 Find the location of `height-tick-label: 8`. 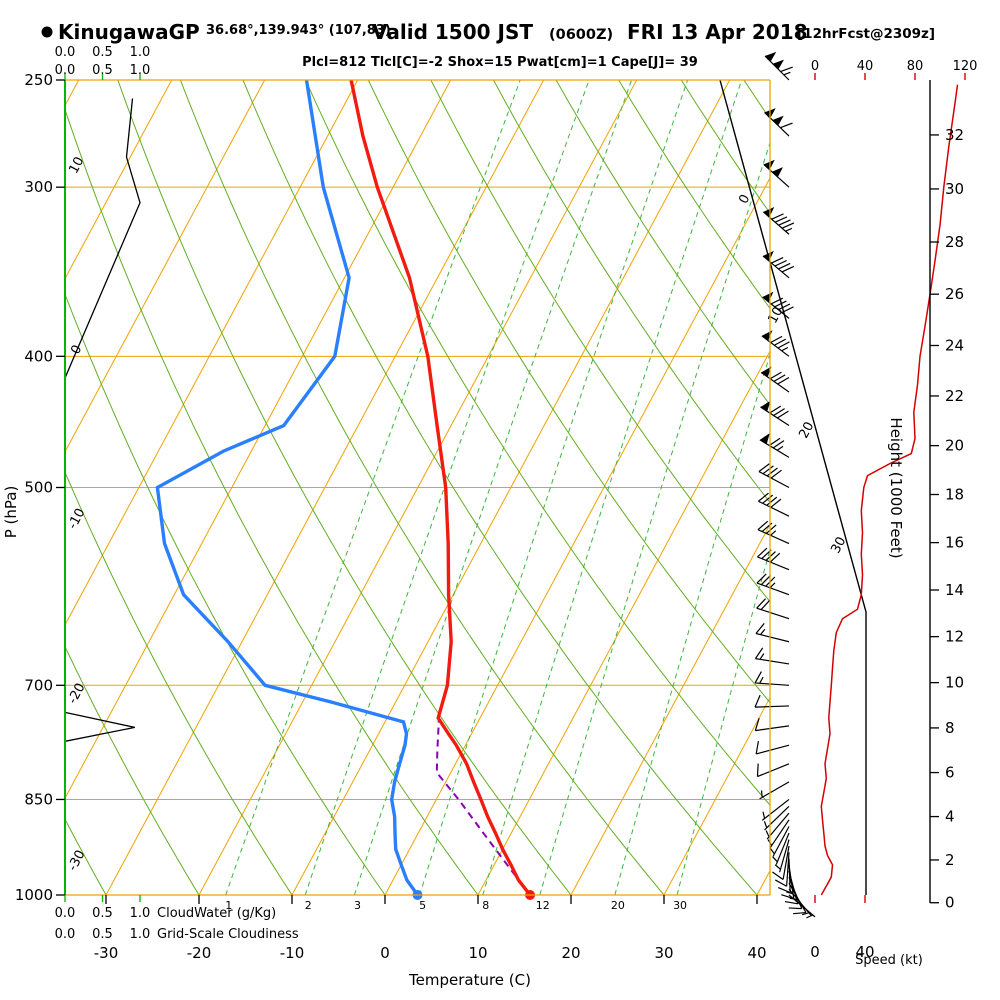

height-tick-label: 8 is located at coordinates (950, 728).